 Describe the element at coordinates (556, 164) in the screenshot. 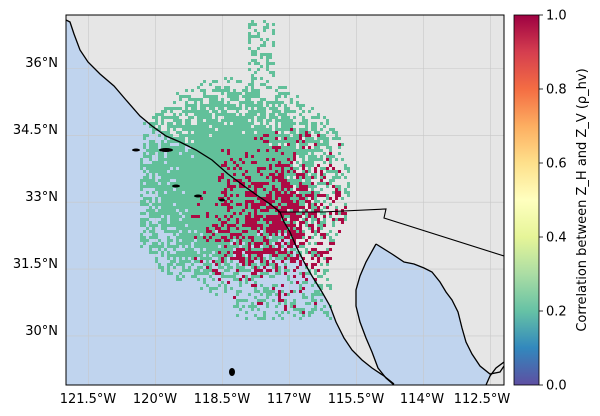

I see `colorbar-tick-label: 0.6` at that location.